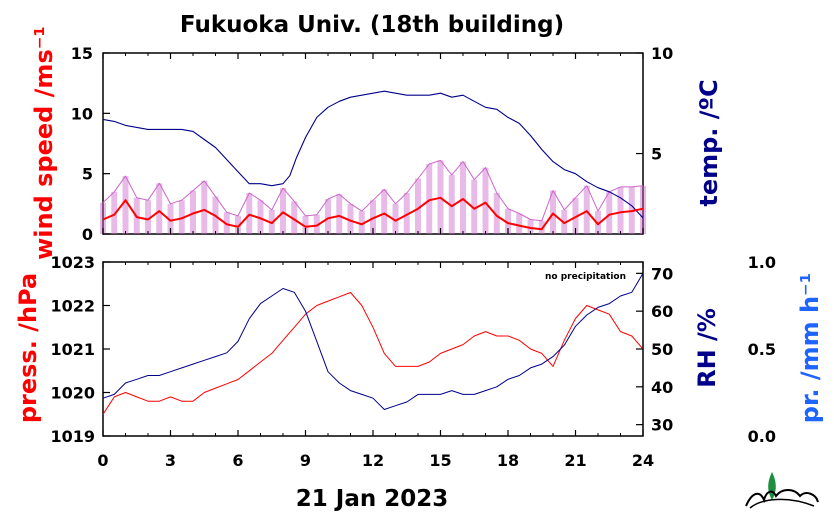 This screenshot has width=834, height=520. I want to click on pressure-tick-label: 1020, so click(72, 393).